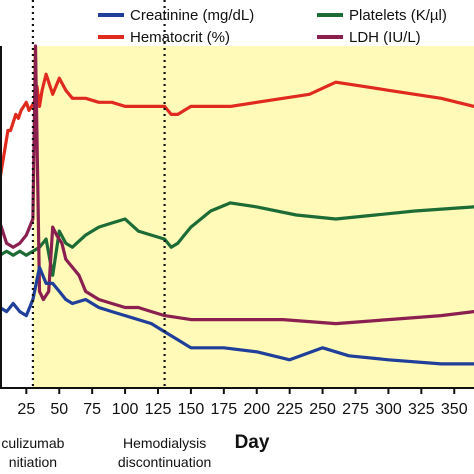  Describe the element at coordinates (26, 409) in the screenshot. I see `x-tick-label-0: 25` at that location.